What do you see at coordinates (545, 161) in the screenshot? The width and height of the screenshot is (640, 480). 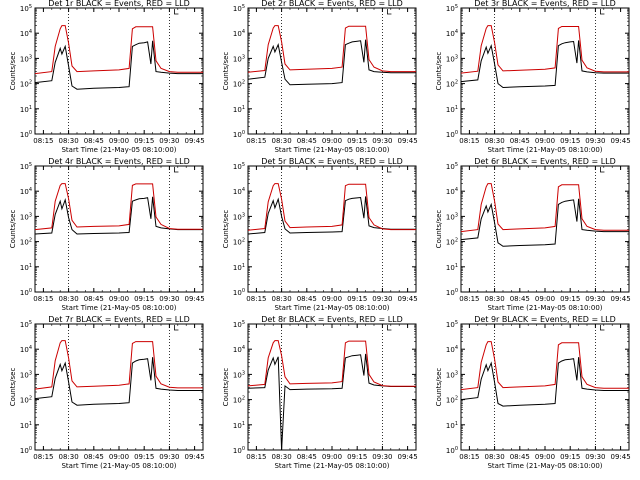 I see `chart-title: Det 6r BLACK = Events, RED = LLD` at bounding box center [545, 161].